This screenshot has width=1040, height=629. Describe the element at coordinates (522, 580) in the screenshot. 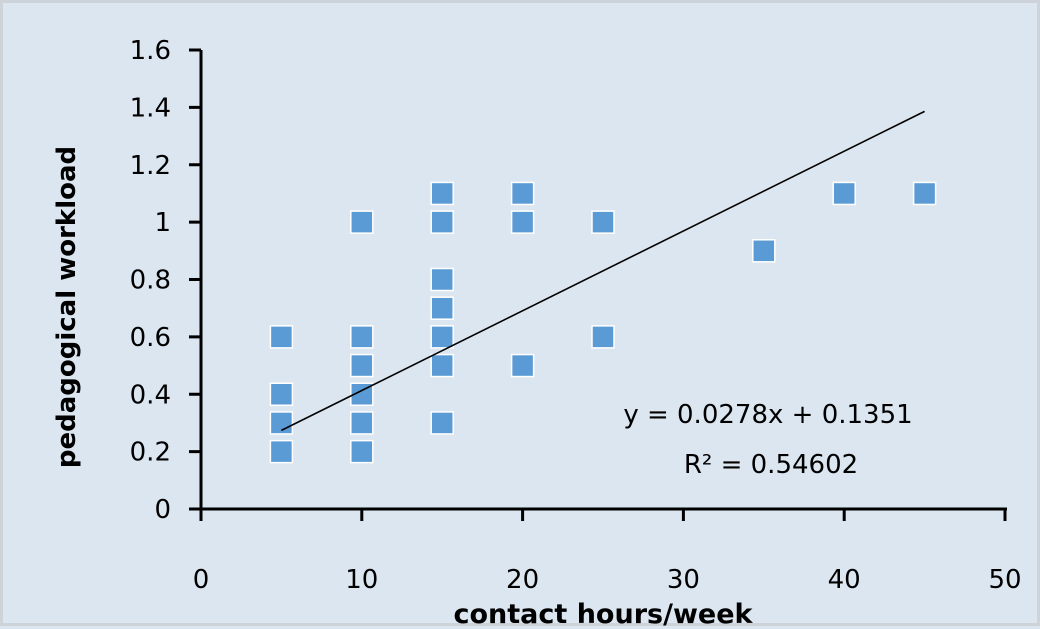

I see `x-tick-label: 20` at that location.